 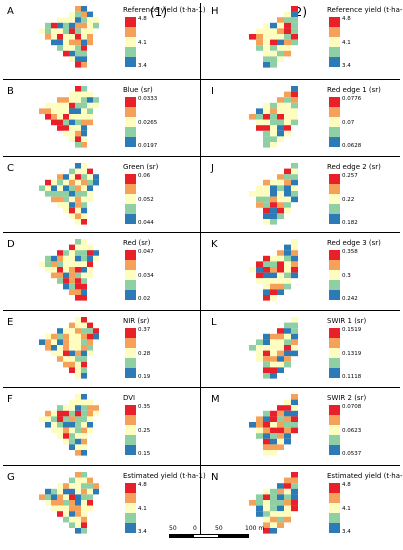 I want to click on map-panel-a: A Reference yield (t·ha-1) 4.8 4.1 3.4, so click(x=105, y=36).